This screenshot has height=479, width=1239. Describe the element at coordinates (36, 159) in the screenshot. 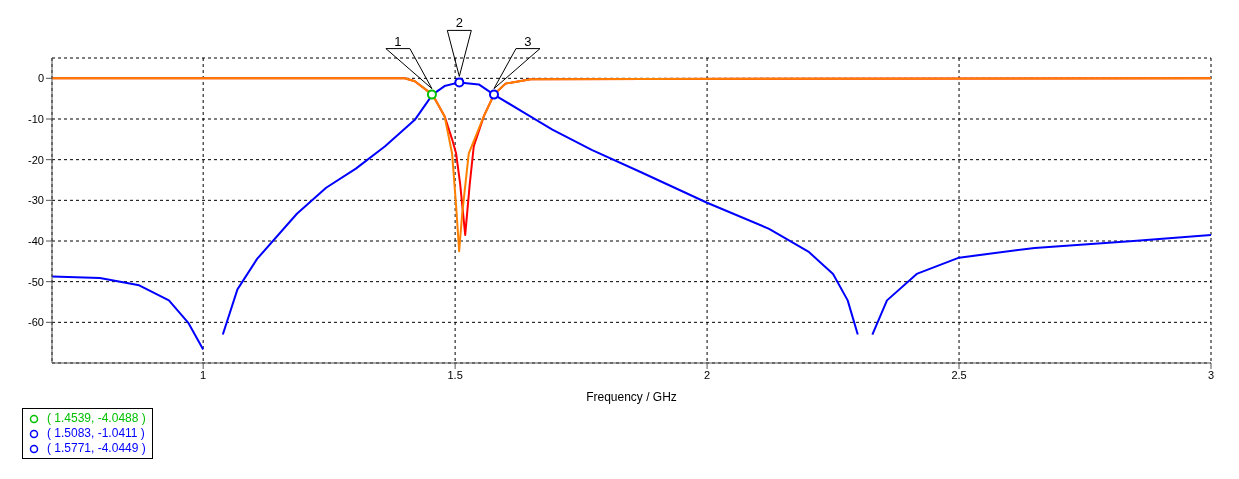

I see `y-tick-label: -20` at that location.